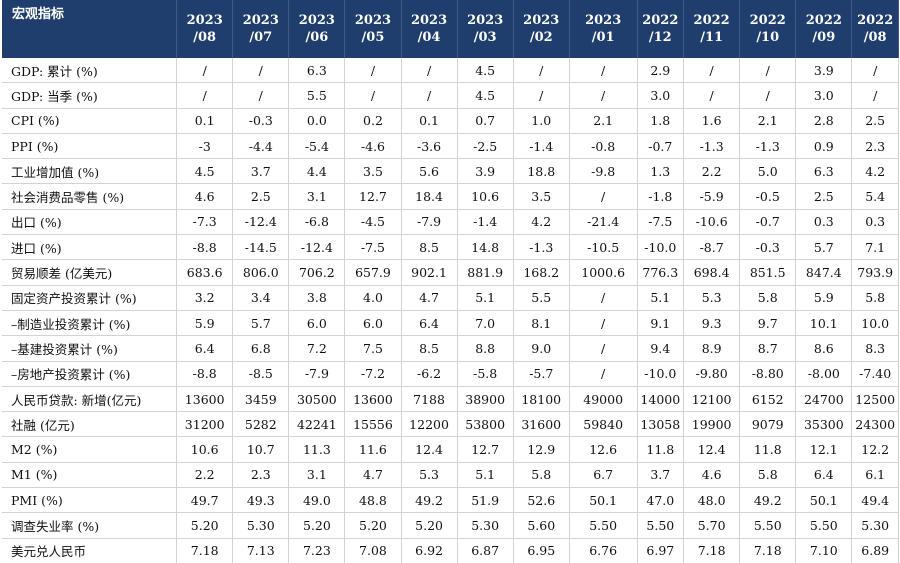 This screenshot has width=900, height=563. I want to click on period-month: /11, so click(712, 37).